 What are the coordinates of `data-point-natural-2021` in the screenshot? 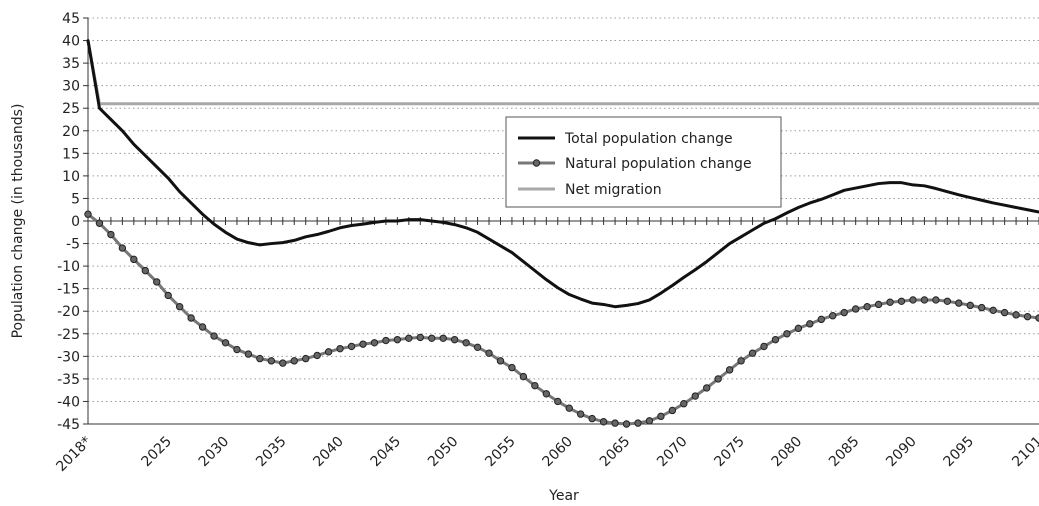 It's located at (122, 248).